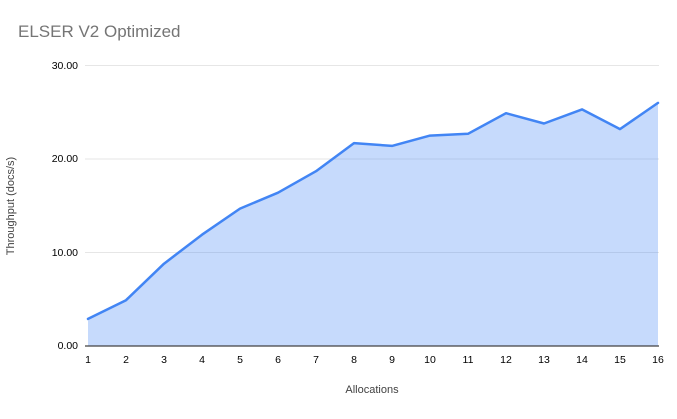 This screenshot has height=419, width=677. I want to click on chart-title: ELSER V2 Optimized, so click(99, 31).